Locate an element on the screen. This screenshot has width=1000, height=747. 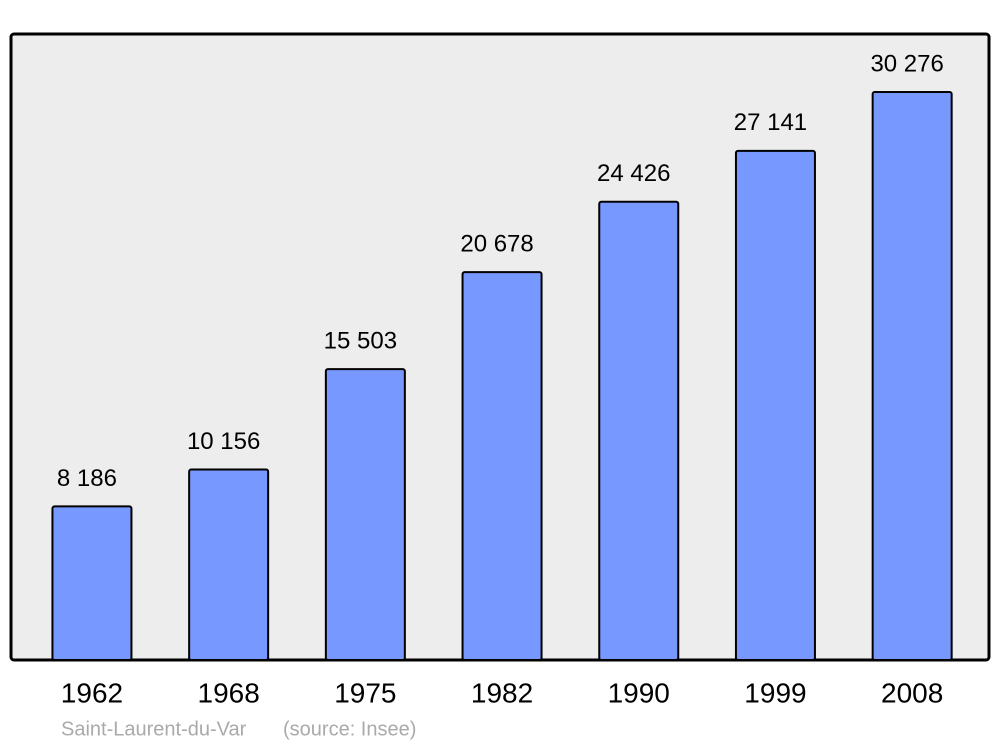
value-label: 24 426 is located at coordinates (633, 173).